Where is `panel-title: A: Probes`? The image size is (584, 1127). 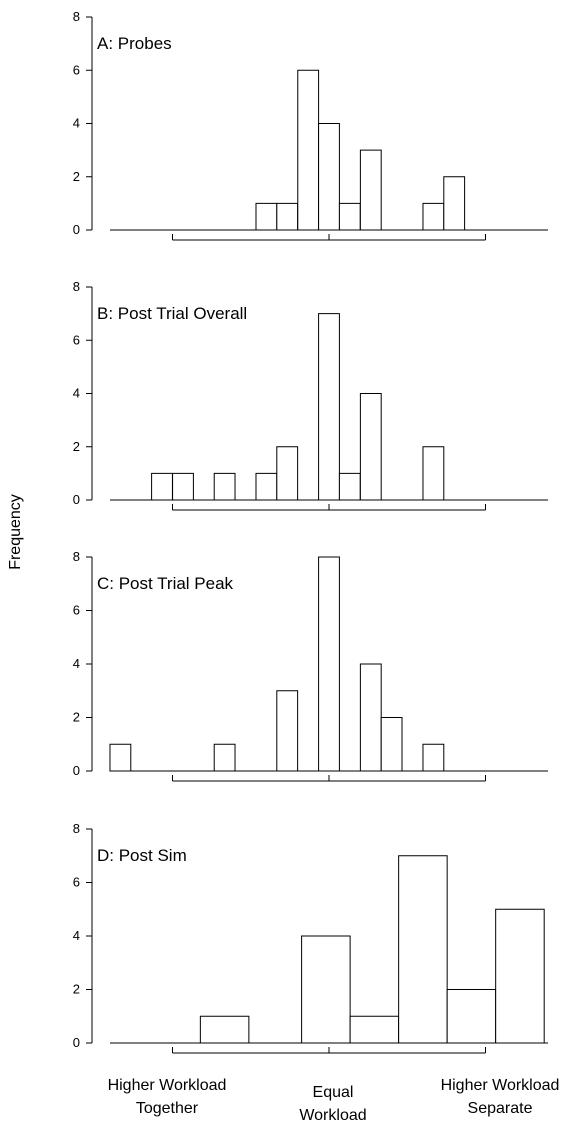
panel-title: A: Probes is located at coordinates (134, 43).